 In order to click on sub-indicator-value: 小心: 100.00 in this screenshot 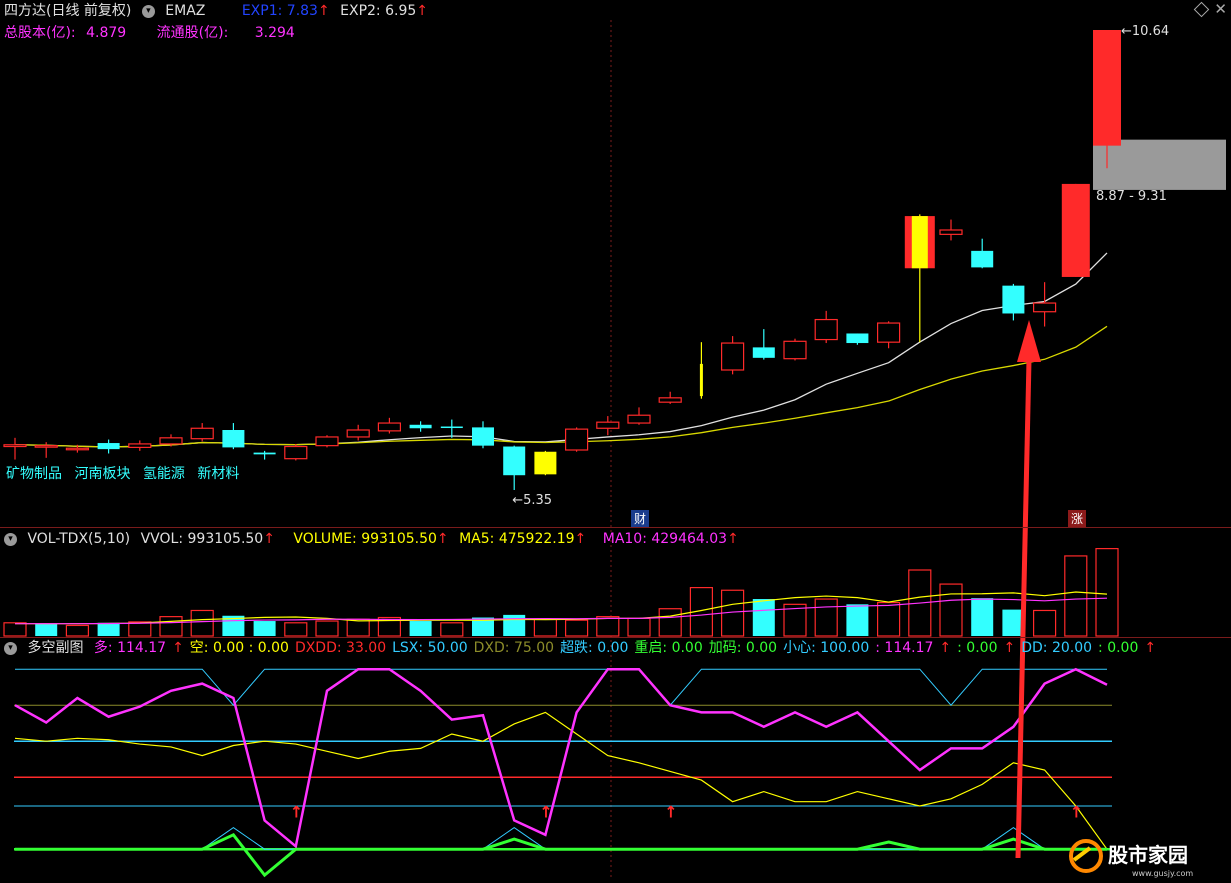, I will do `click(826, 648)`.